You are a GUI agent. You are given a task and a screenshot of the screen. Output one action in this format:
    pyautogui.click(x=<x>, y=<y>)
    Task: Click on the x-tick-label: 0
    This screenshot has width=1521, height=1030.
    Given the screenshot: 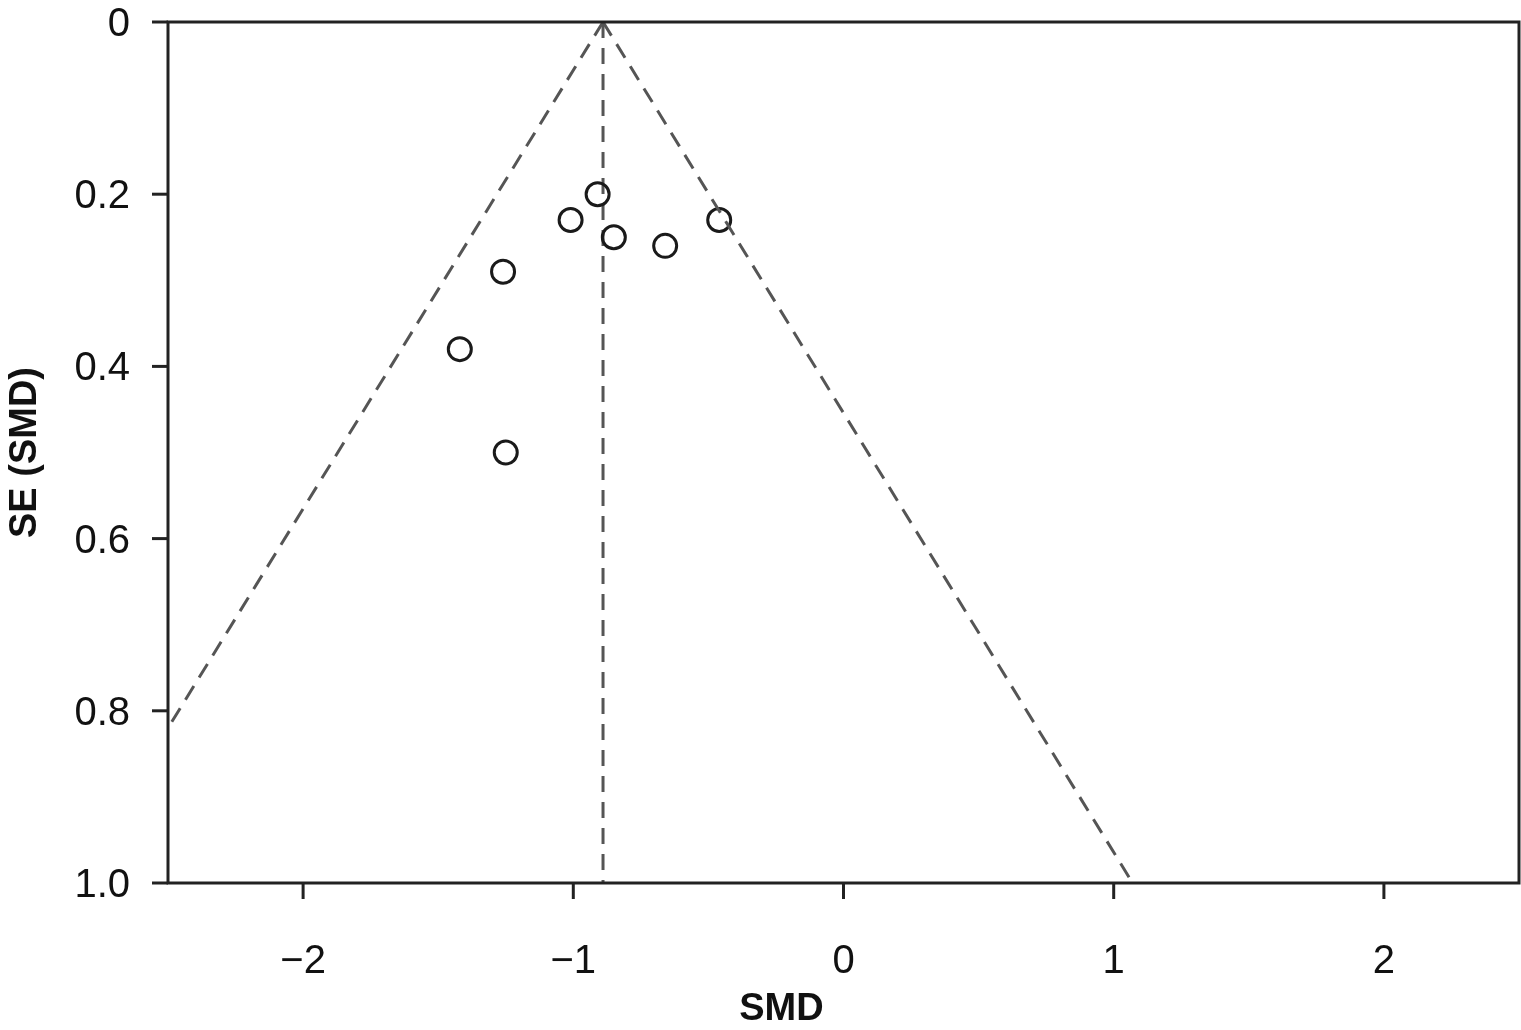 What is the action you would take?
    pyautogui.click(x=843, y=959)
    